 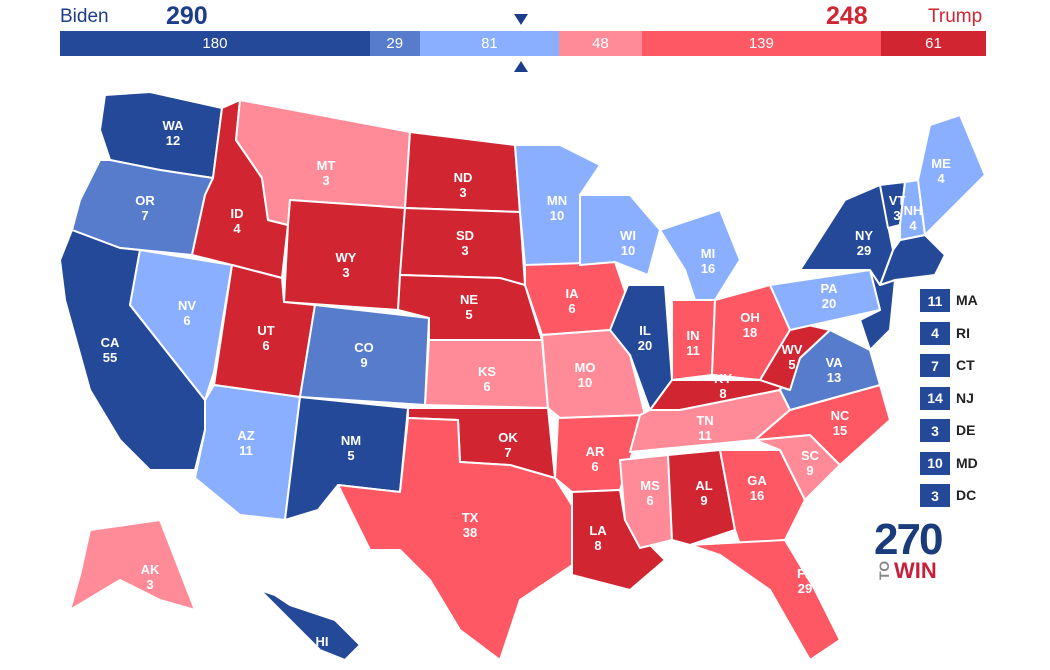 I want to click on state-abbr-label: VA, so click(x=834, y=362).